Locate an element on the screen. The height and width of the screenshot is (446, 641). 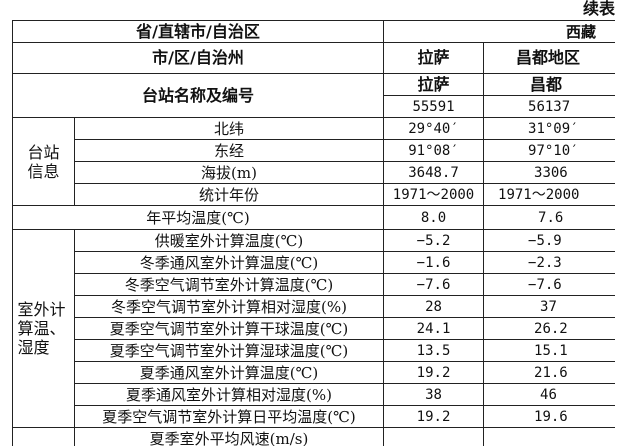
outdoor-row: 冬季空气调节室外计算相对湿度(%) 28 37 is located at coordinates (314, 306).